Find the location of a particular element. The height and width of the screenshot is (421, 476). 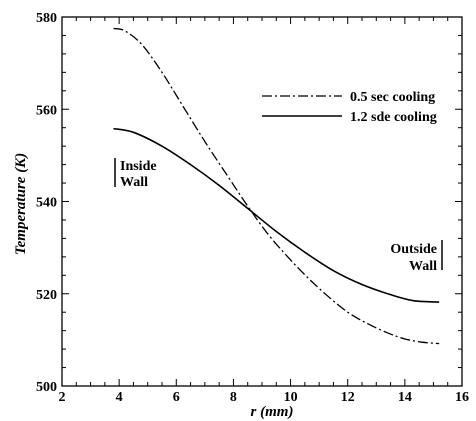

x-tick-label: 8 is located at coordinates (233, 397).